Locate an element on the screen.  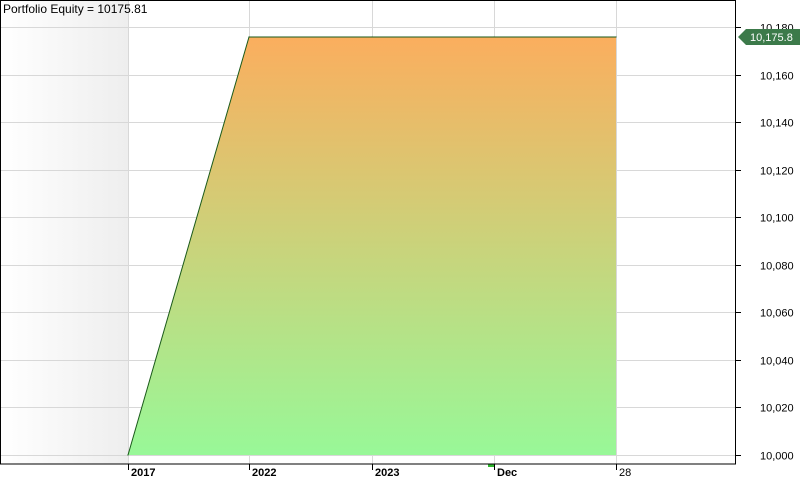
x-tick-label: Dec is located at coordinates (507, 473).